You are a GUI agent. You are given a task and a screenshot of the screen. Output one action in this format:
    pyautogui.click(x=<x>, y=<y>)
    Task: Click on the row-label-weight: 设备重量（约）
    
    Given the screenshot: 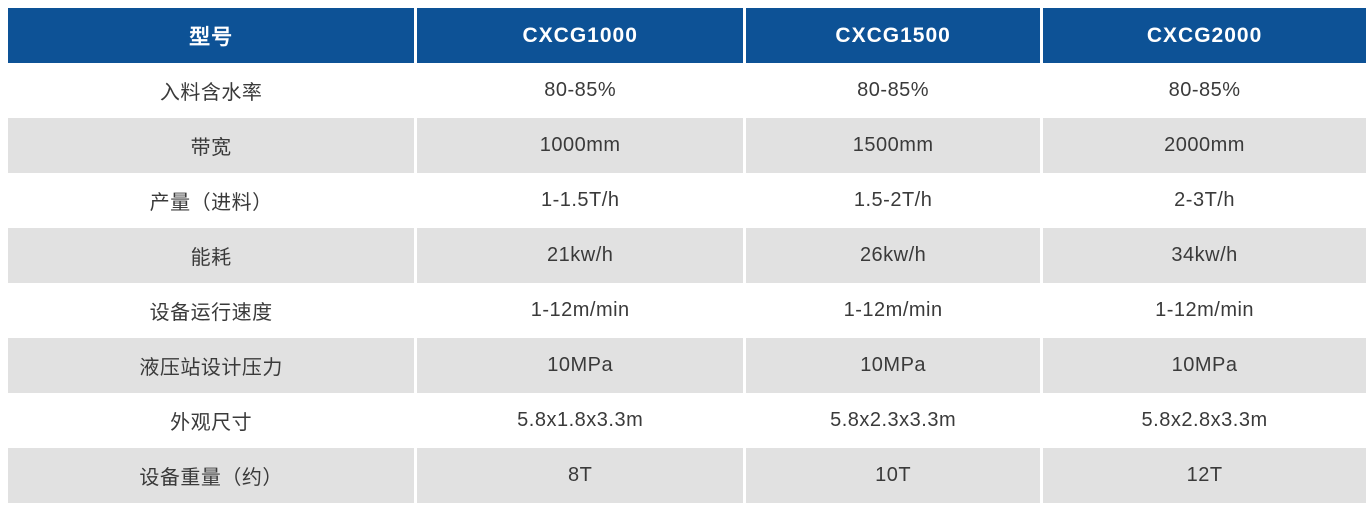 What is the action you would take?
    pyautogui.click(x=211, y=475)
    